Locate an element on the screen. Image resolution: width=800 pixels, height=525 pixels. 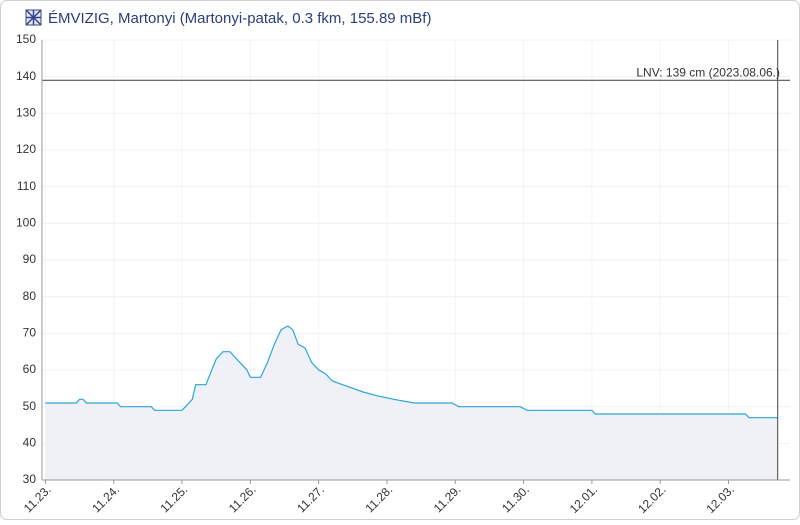
logo-icon is located at coordinates (33, 17).